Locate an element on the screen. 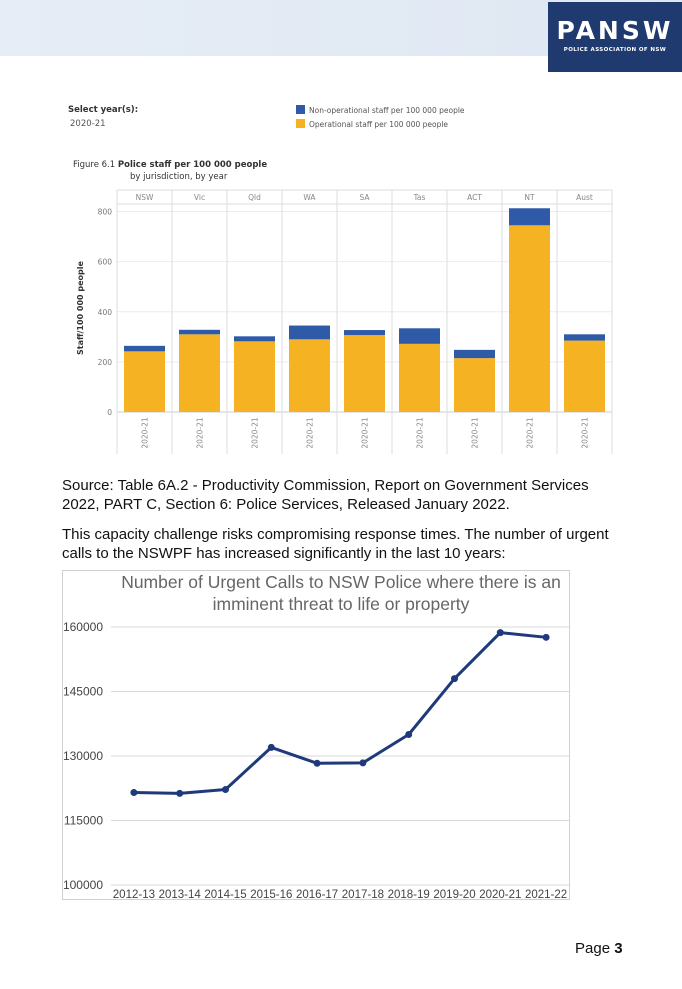 This screenshot has width=682, height=989. select-years-label: Select year(s): is located at coordinates (103, 110).